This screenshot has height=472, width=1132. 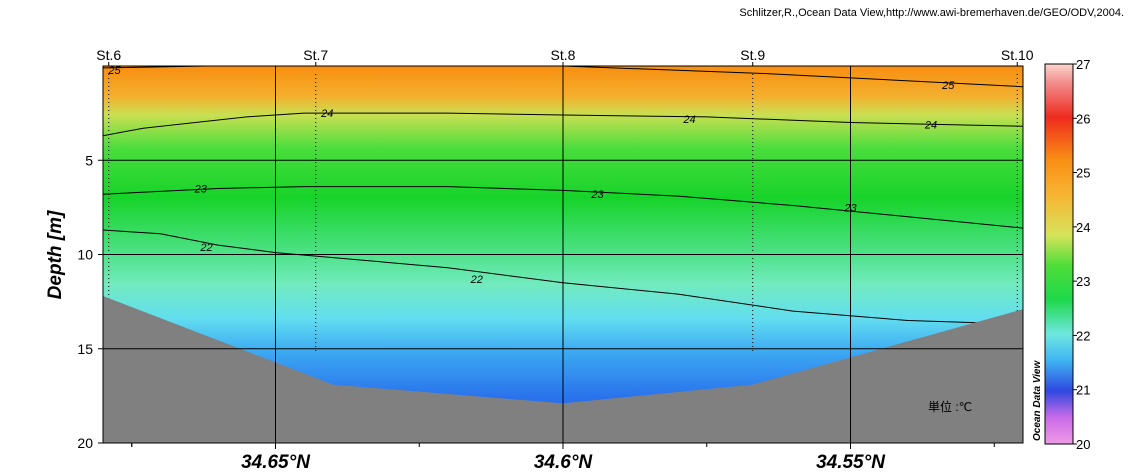 What do you see at coordinates (1083, 64) in the screenshot?
I see `colorbar-tick-label: 27` at bounding box center [1083, 64].